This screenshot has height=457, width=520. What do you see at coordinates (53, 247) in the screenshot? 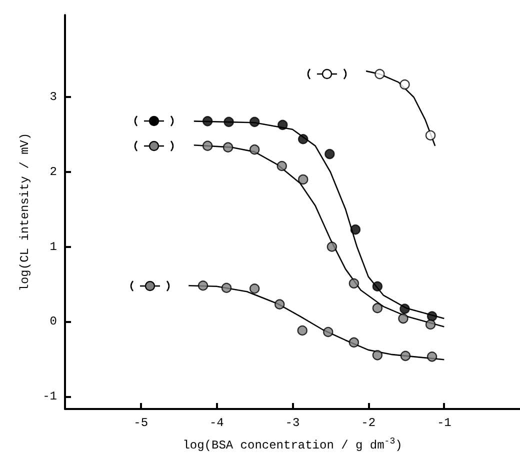
I see `y-tick-label: 1` at bounding box center [53, 247].